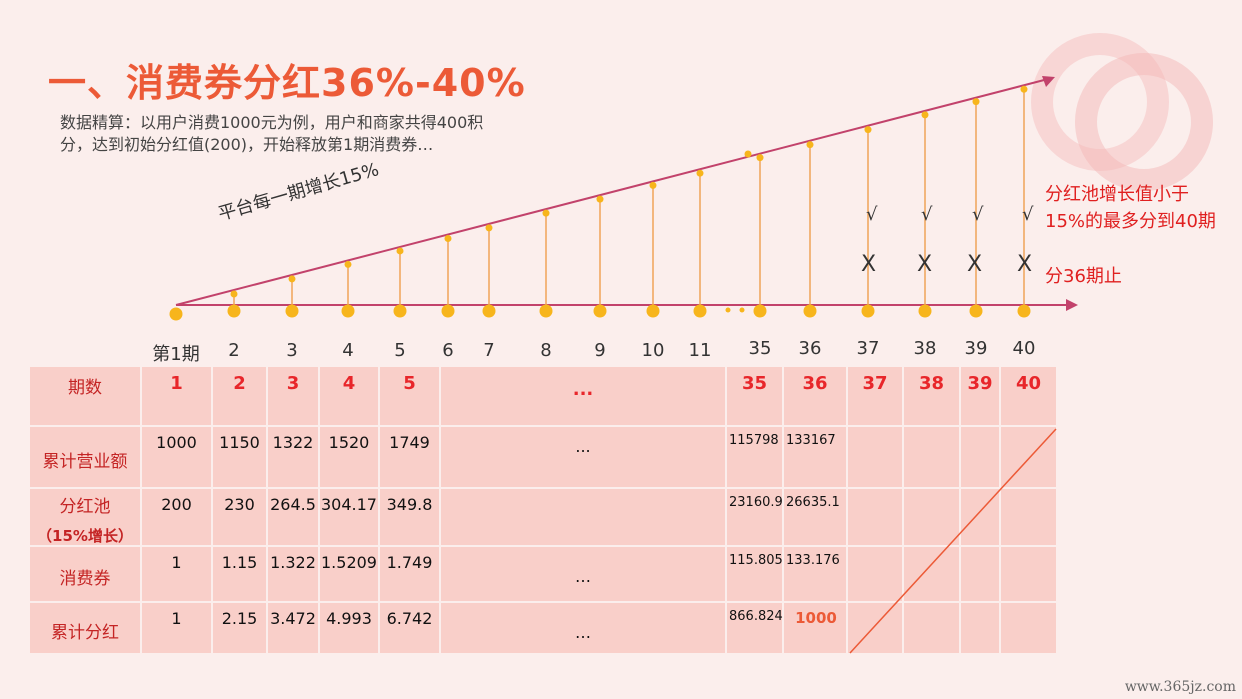  What do you see at coordinates (1028, 214) in the screenshot?
I see `check-mark-40: √` at bounding box center [1028, 214].